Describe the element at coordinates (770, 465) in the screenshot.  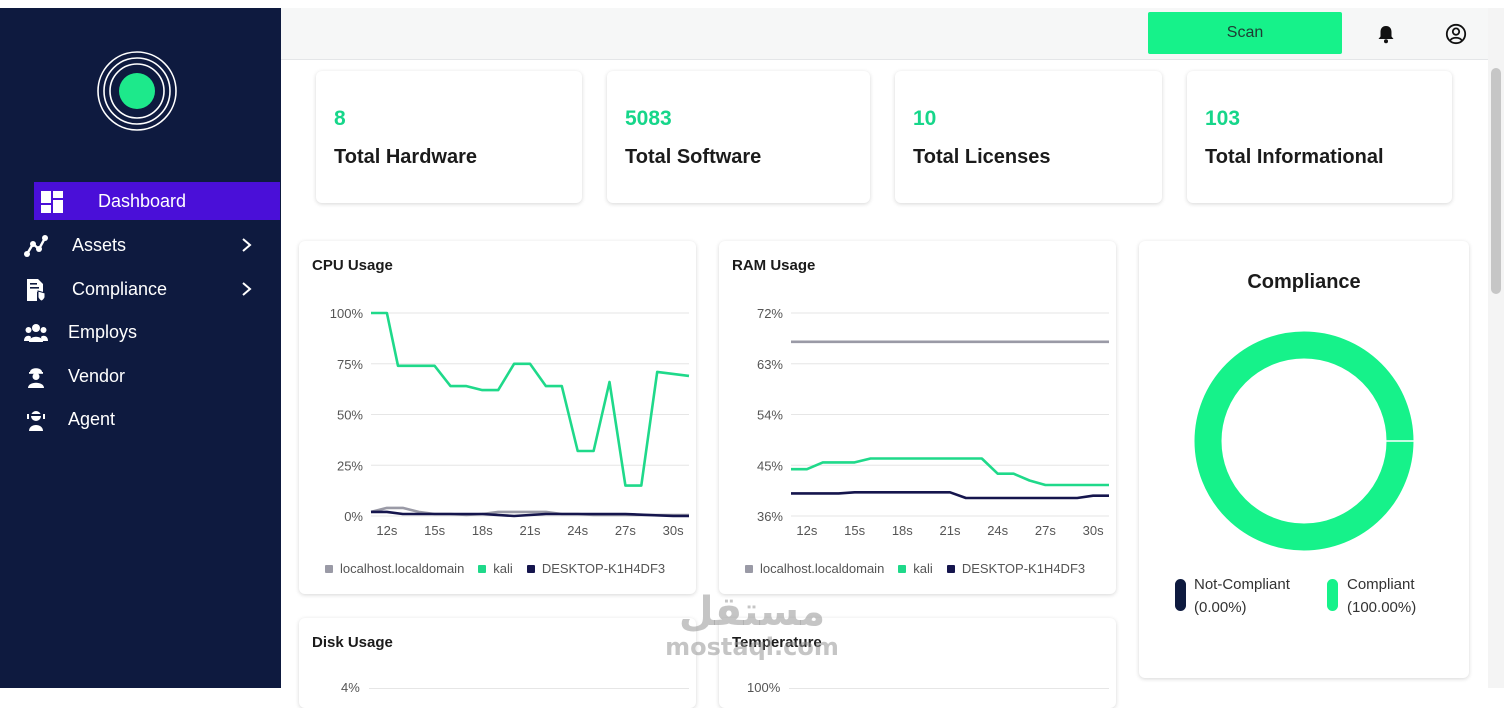
I see `y-tick-label: 45%` at that location.